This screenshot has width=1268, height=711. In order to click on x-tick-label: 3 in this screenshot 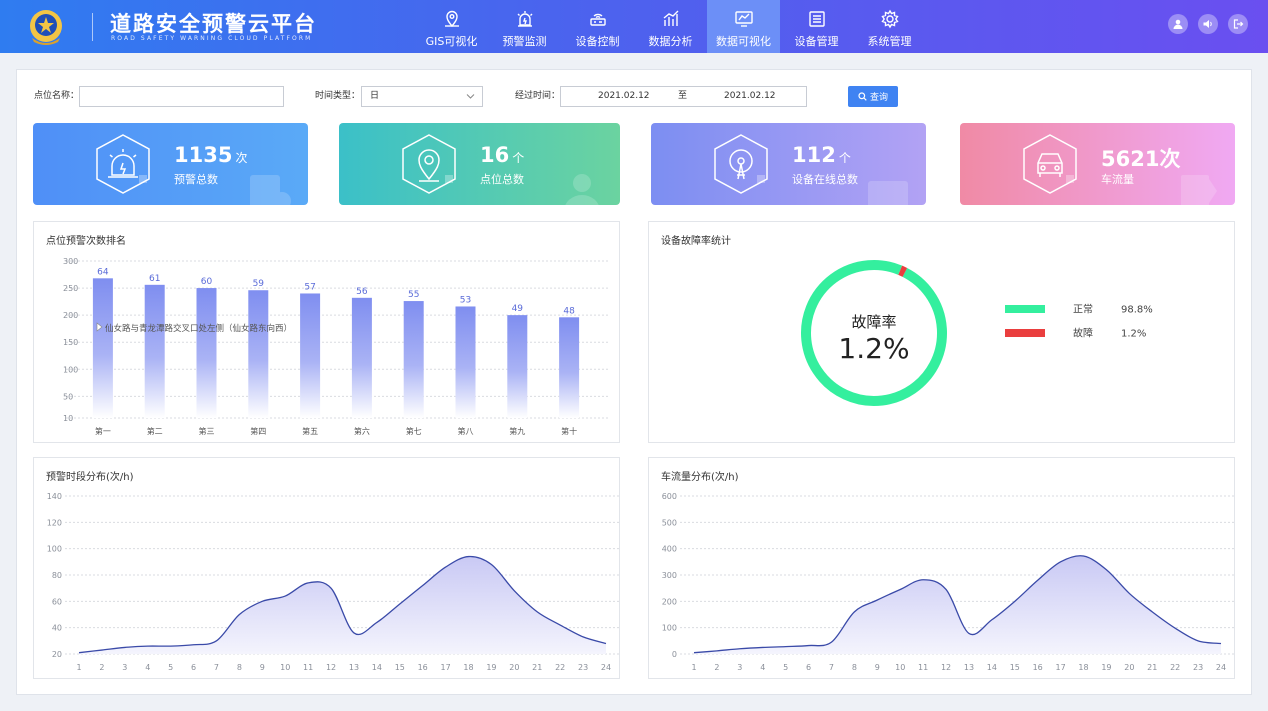, I will do `click(739, 667)`.